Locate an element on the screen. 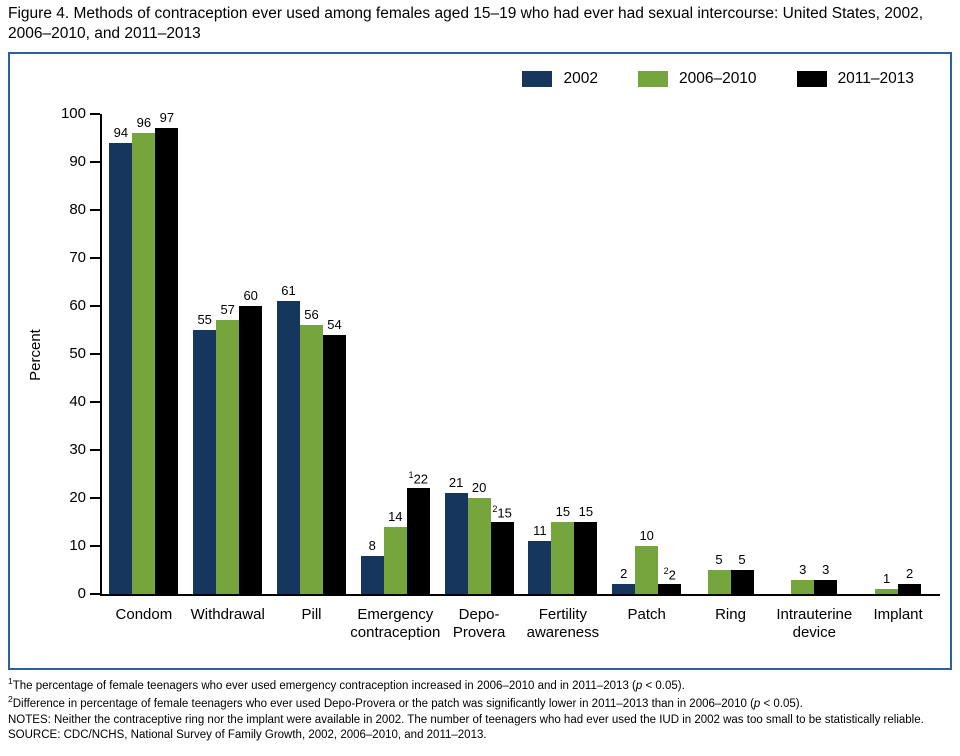 This screenshot has height=756, width=960. x-category-label: Emergency contraception is located at coordinates (395, 623).